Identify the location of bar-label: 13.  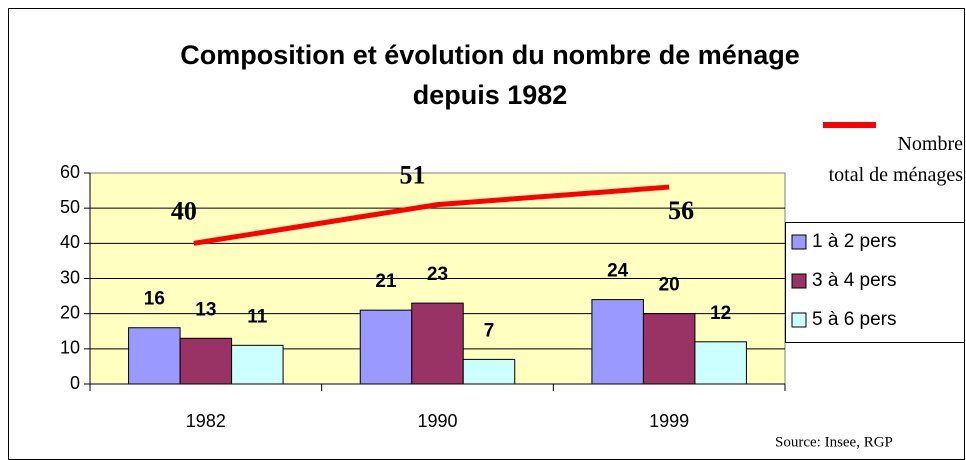
(205, 309).